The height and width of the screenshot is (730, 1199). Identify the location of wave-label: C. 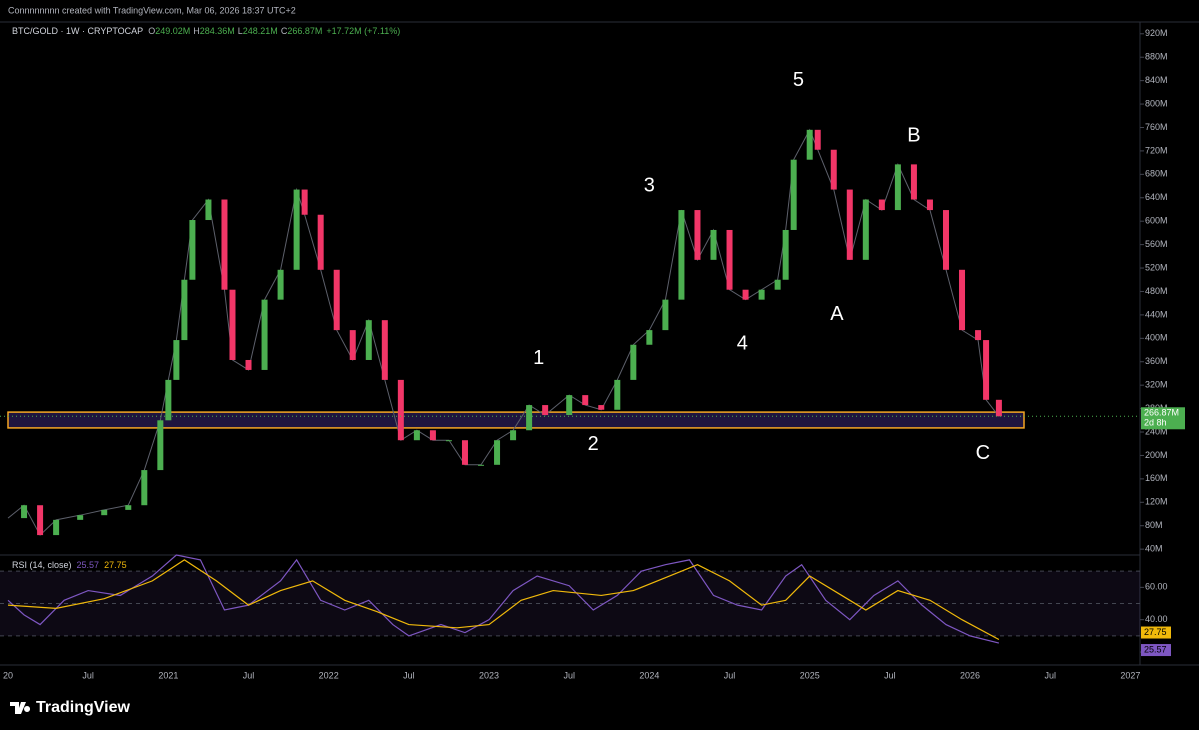
(983, 453).